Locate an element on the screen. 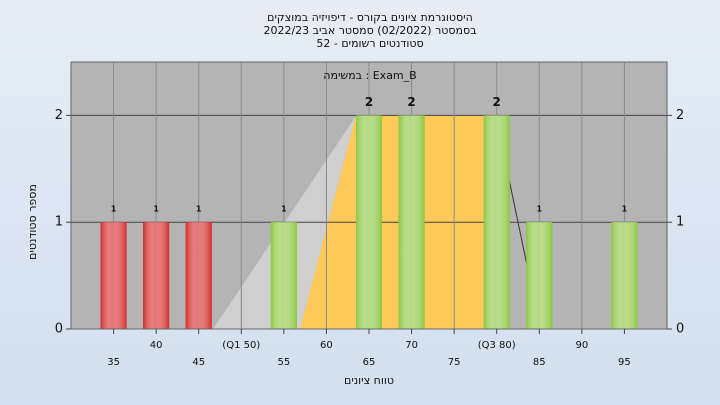 This screenshot has width=720, height=405. x-tick-label: 90 is located at coordinates (581, 345).